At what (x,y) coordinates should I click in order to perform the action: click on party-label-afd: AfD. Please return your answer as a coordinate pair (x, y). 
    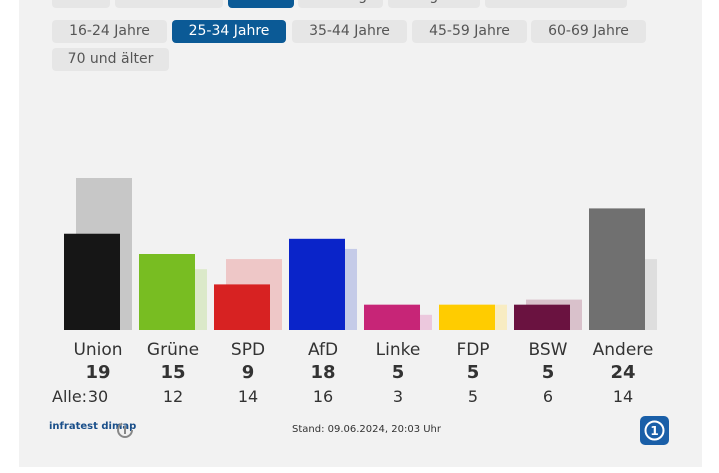
    Looking at the image, I should click on (323, 350).